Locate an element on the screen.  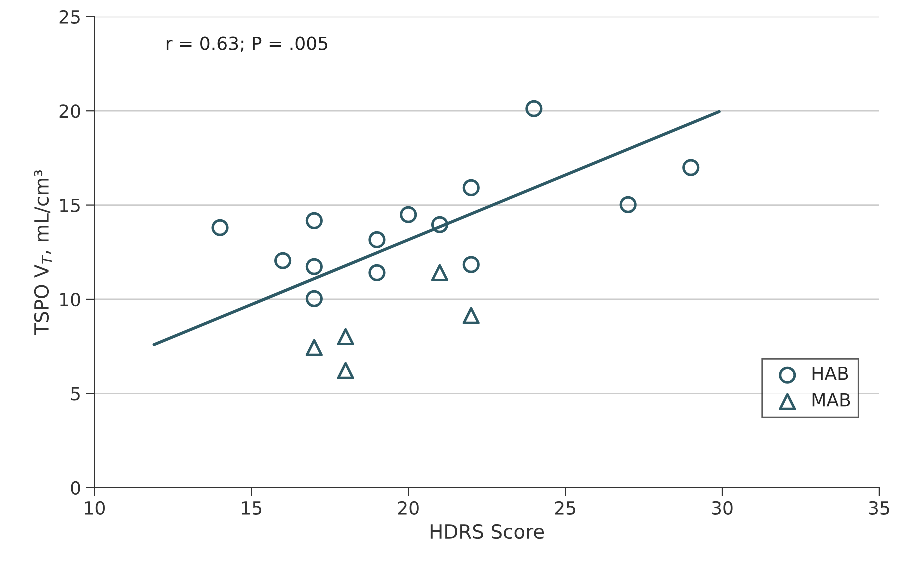
legend-label: HAB is located at coordinates (830, 373).